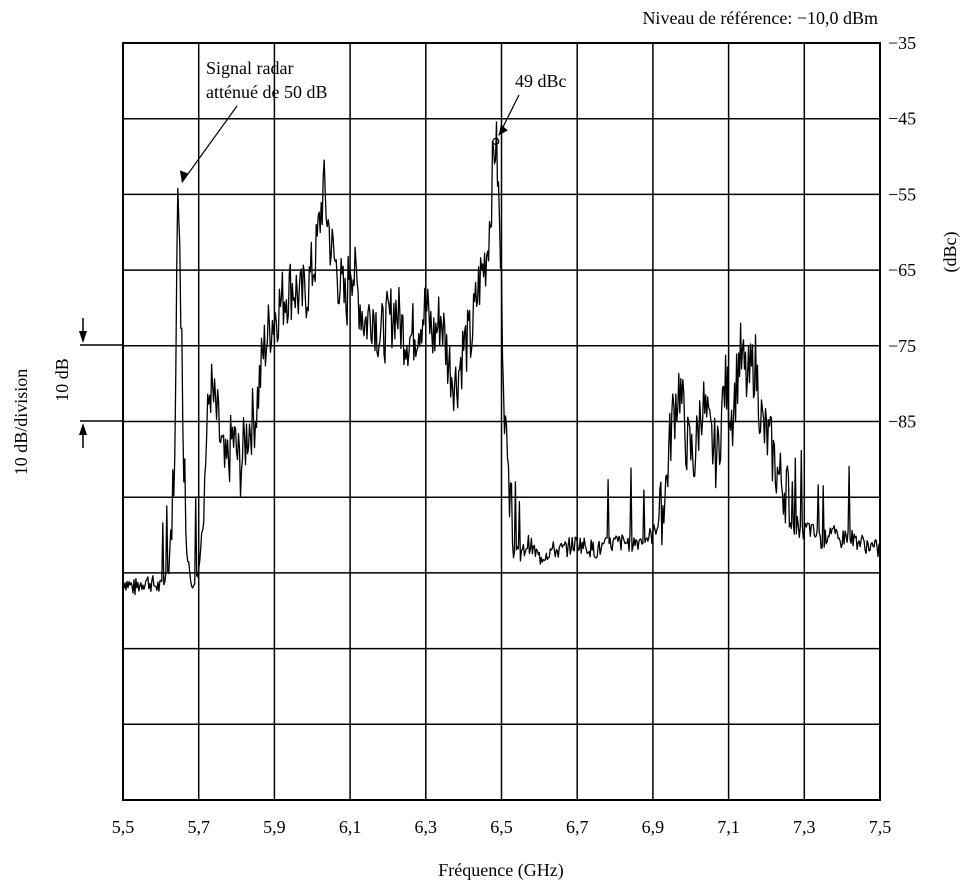 The image size is (969, 895). I want to click on annotation-text: atténué de 50 dB, so click(266, 92).